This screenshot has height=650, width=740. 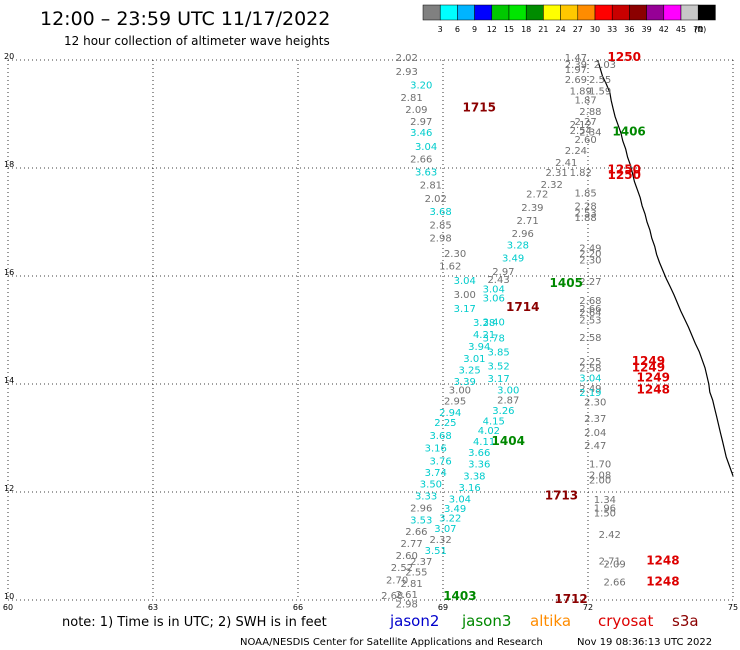 What do you see at coordinates (484, 323) in the screenshot?
I see `wave-height-value: 3.28` at bounding box center [484, 323].